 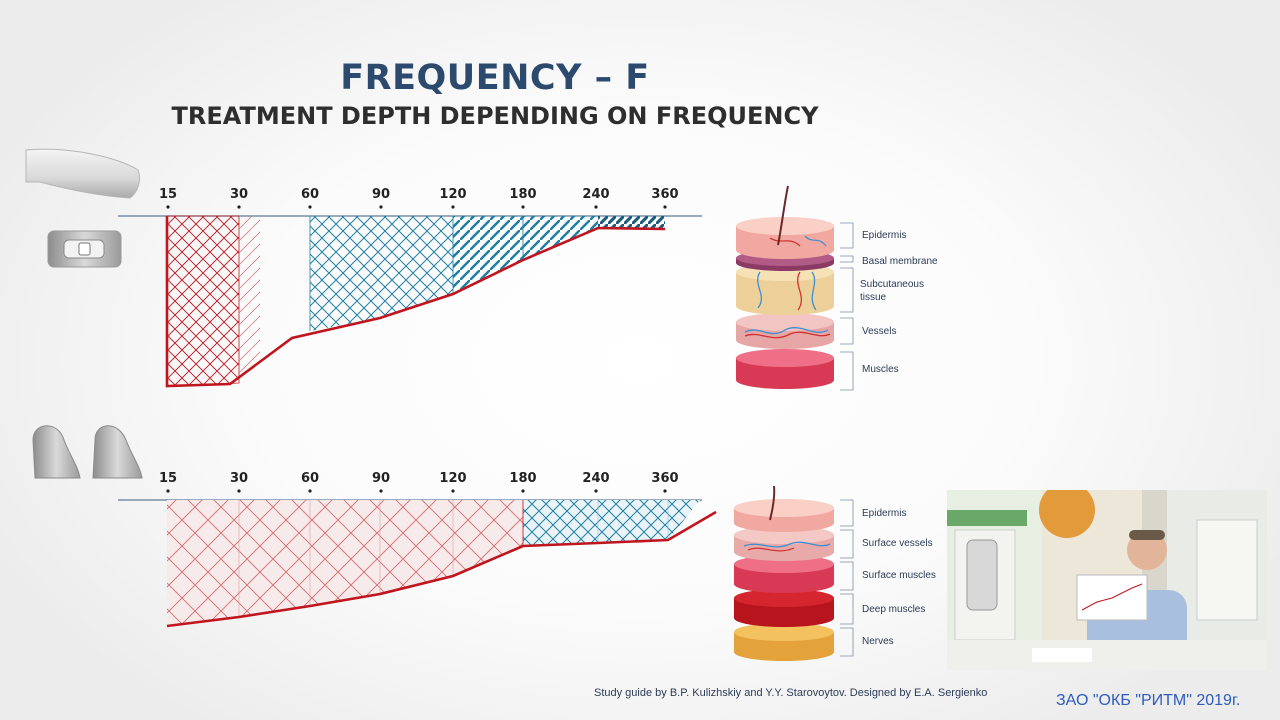 I want to click on bottom-axis-ticks: 15 30 60 90 120 180 240 360, so click(x=419, y=482).